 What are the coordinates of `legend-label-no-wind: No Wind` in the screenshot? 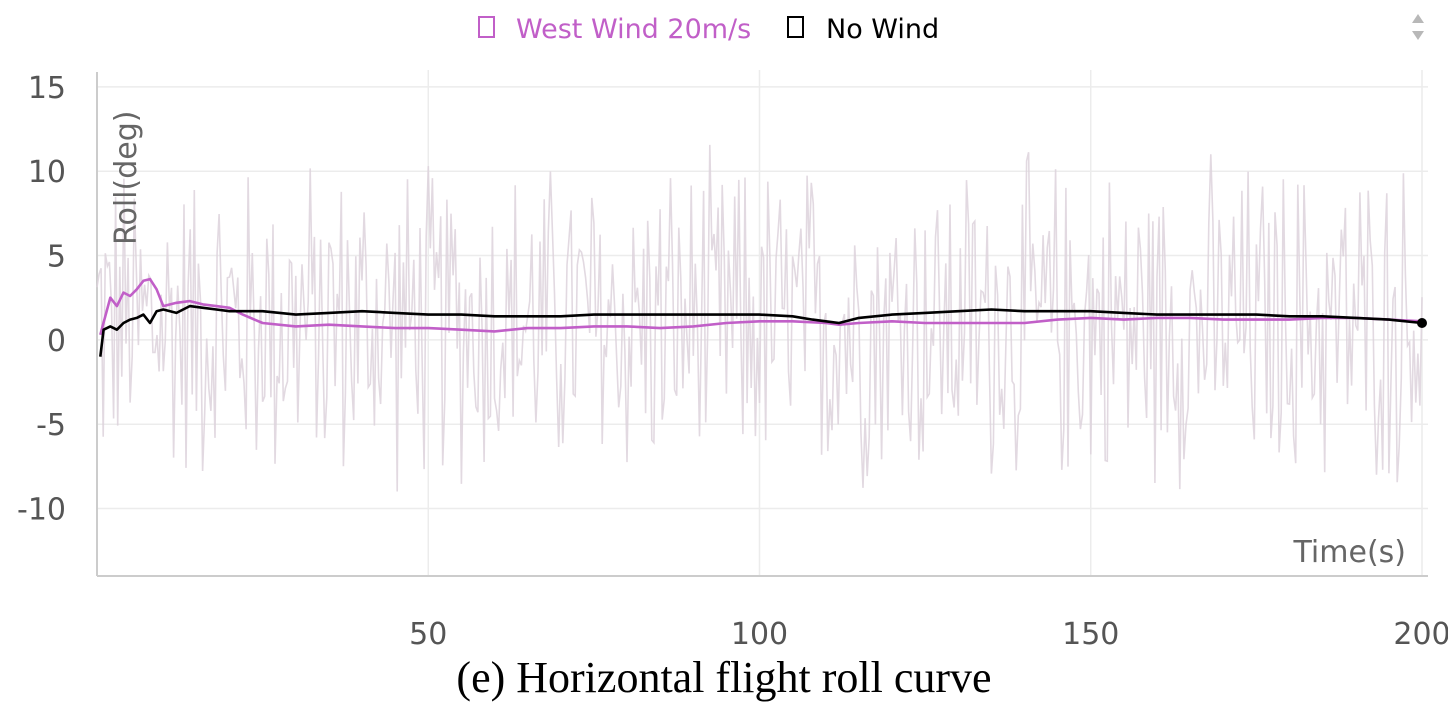 It's located at (882, 29).